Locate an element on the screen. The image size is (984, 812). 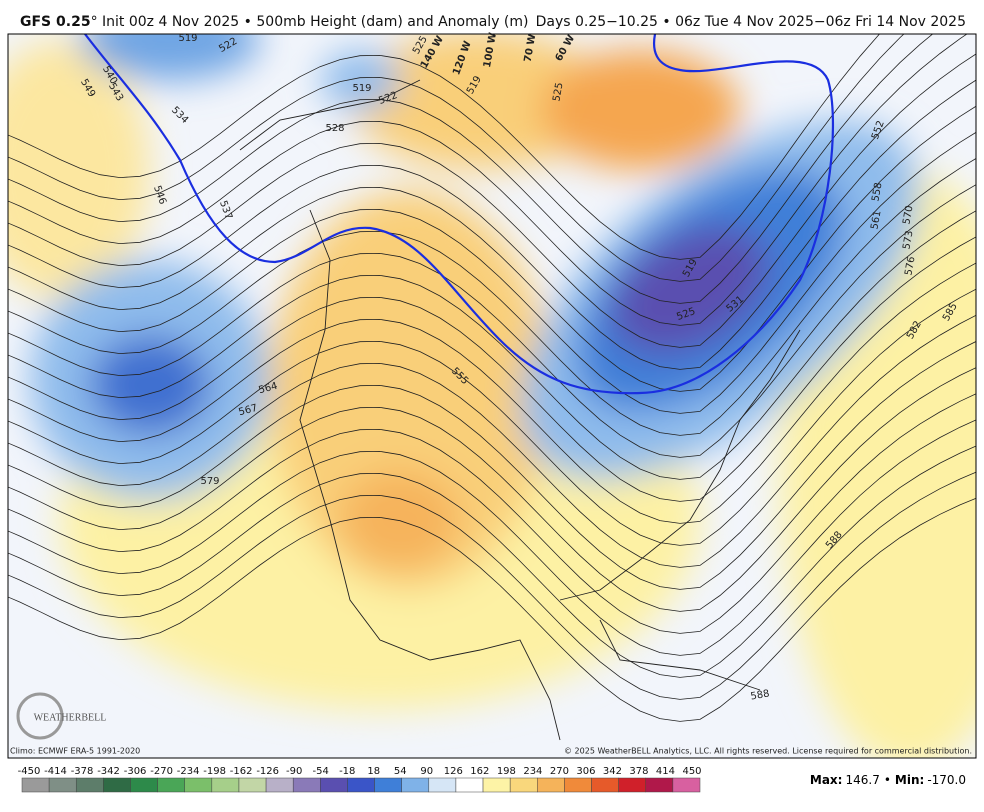
contour-label: 528 is located at coordinates (334, 128).